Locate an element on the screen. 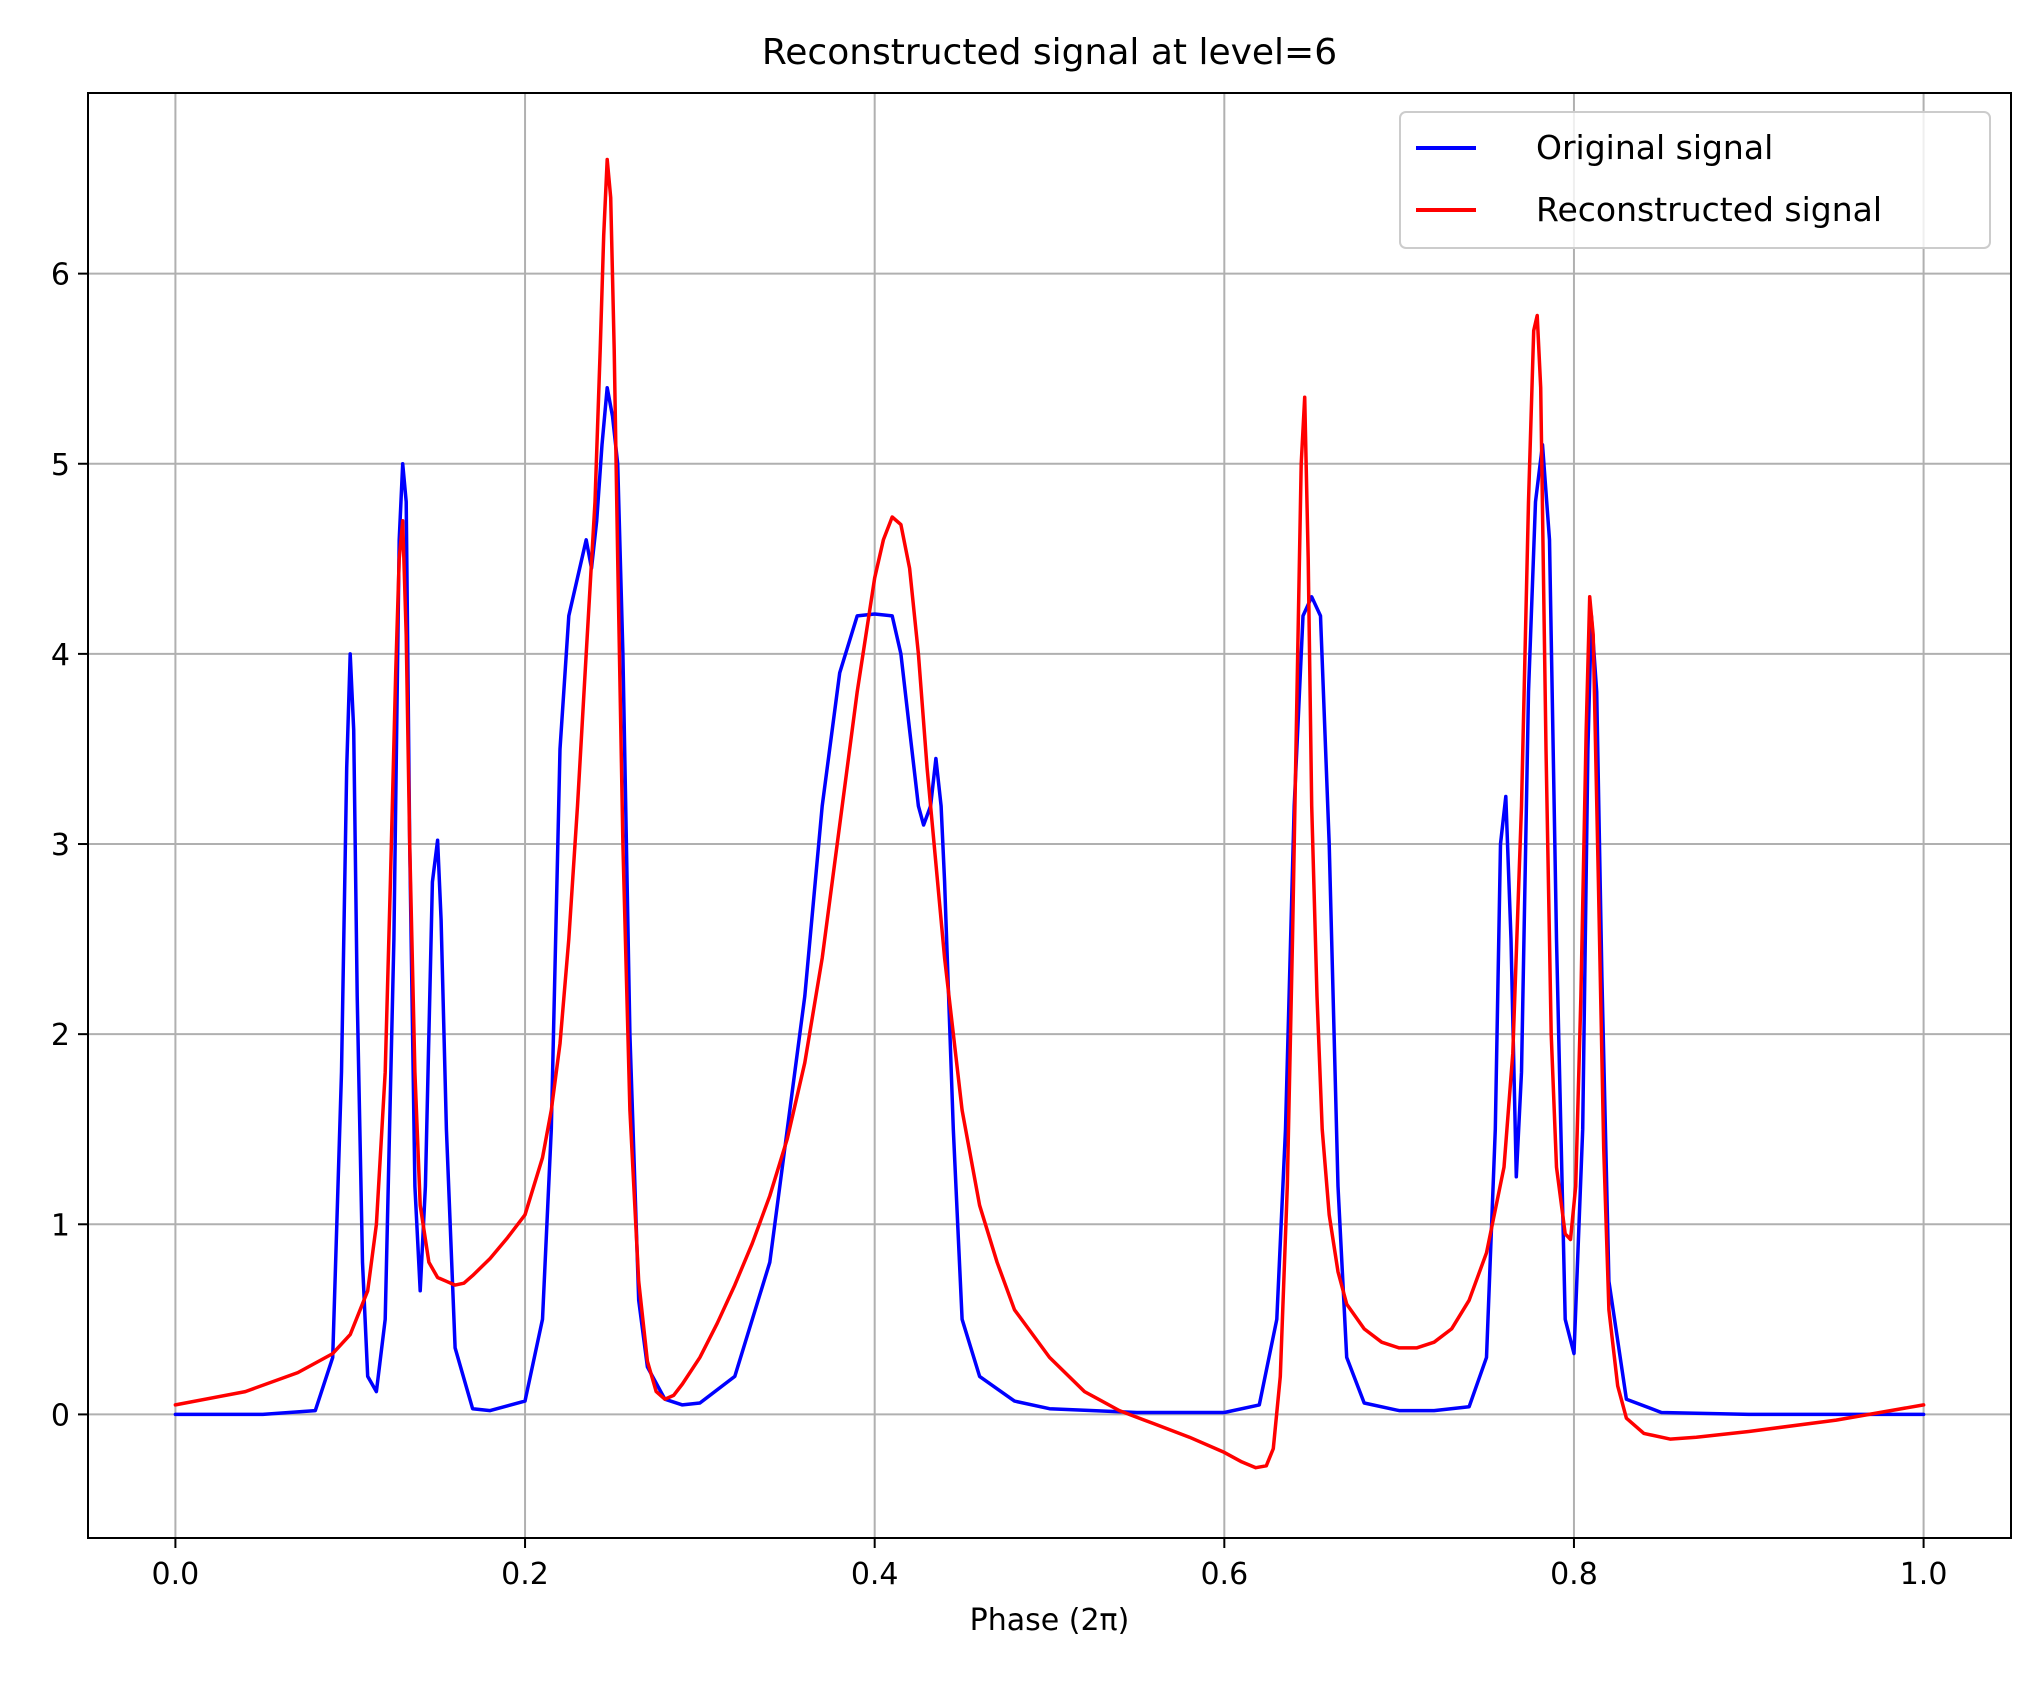  chart-title: Reconstructed signal at level=6 is located at coordinates (1049, 52).